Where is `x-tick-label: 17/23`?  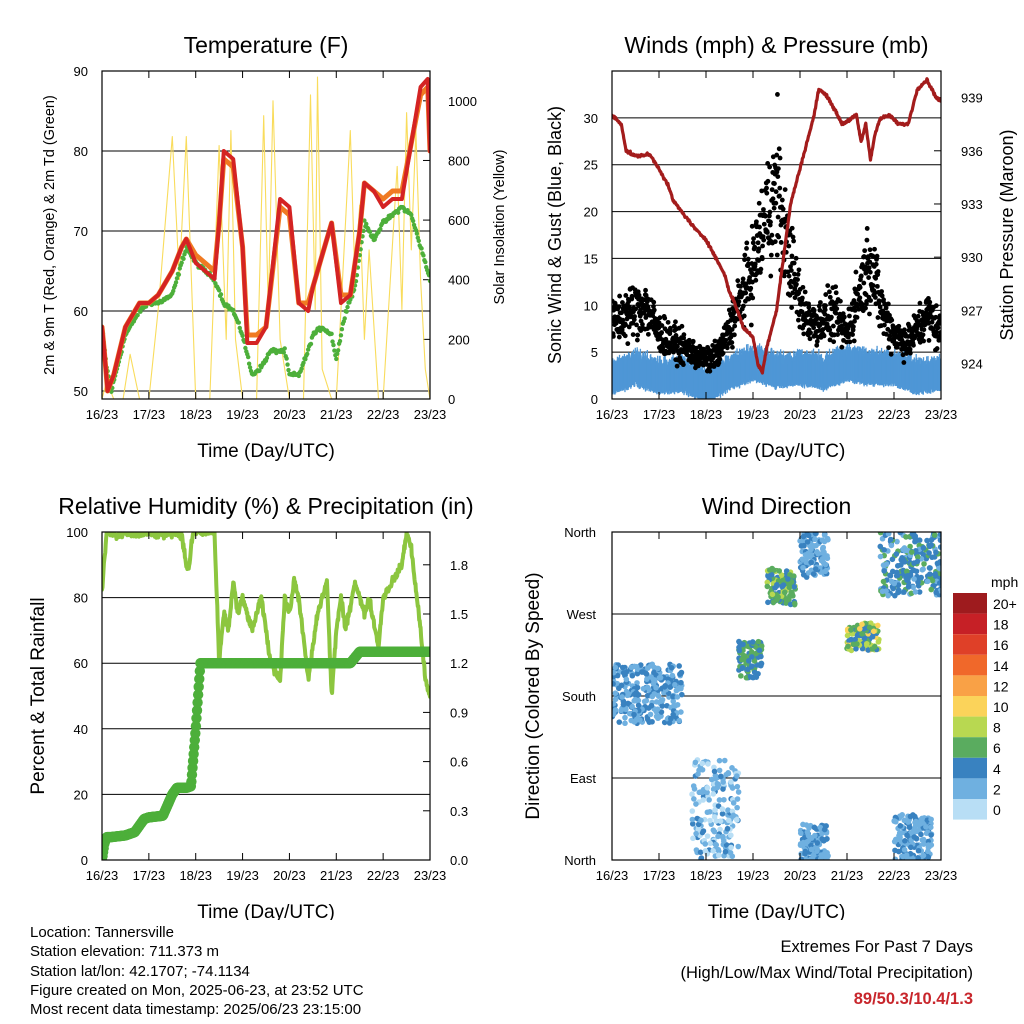 x-tick-label: 17/23 is located at coordinates (149, 414).